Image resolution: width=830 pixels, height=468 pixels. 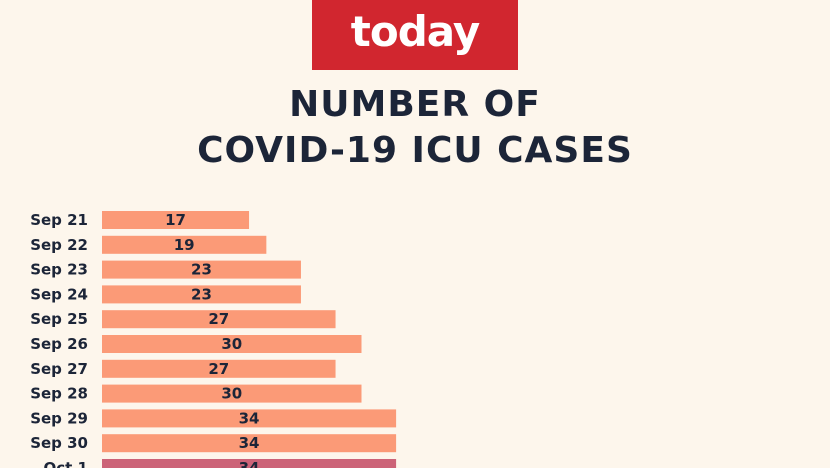 What do you see at coordinates (59, 294) in the screenshot?
I see `category-label: Sep 24` at bounding box center [59, 294].